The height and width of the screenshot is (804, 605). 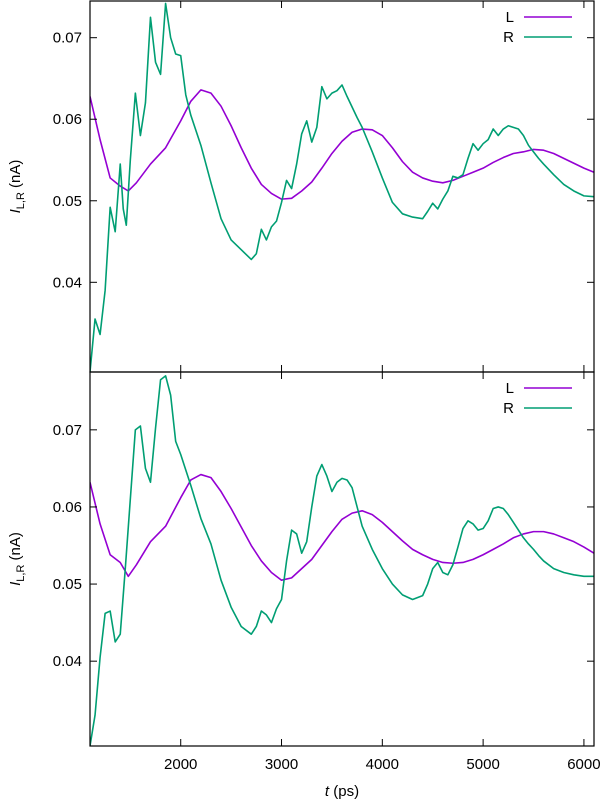 I want to click on x-axis-label-unit: (ps), so click(x=344, y=791).